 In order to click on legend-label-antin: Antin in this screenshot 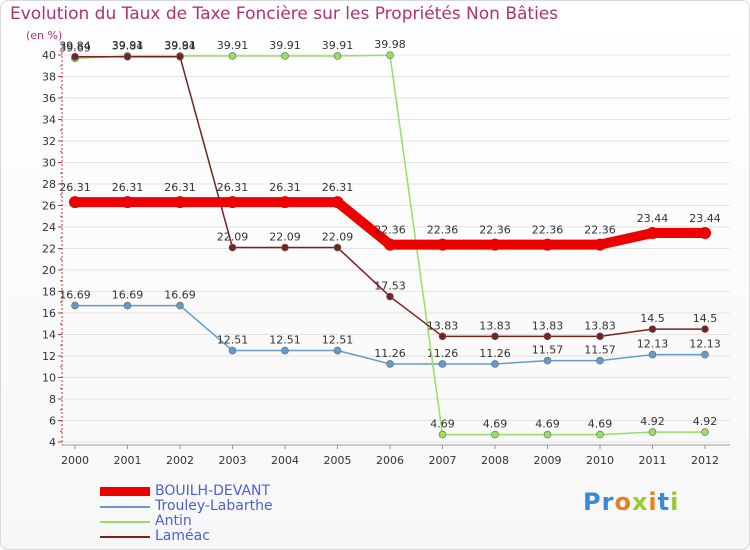, I will do `click(173, 521)`.